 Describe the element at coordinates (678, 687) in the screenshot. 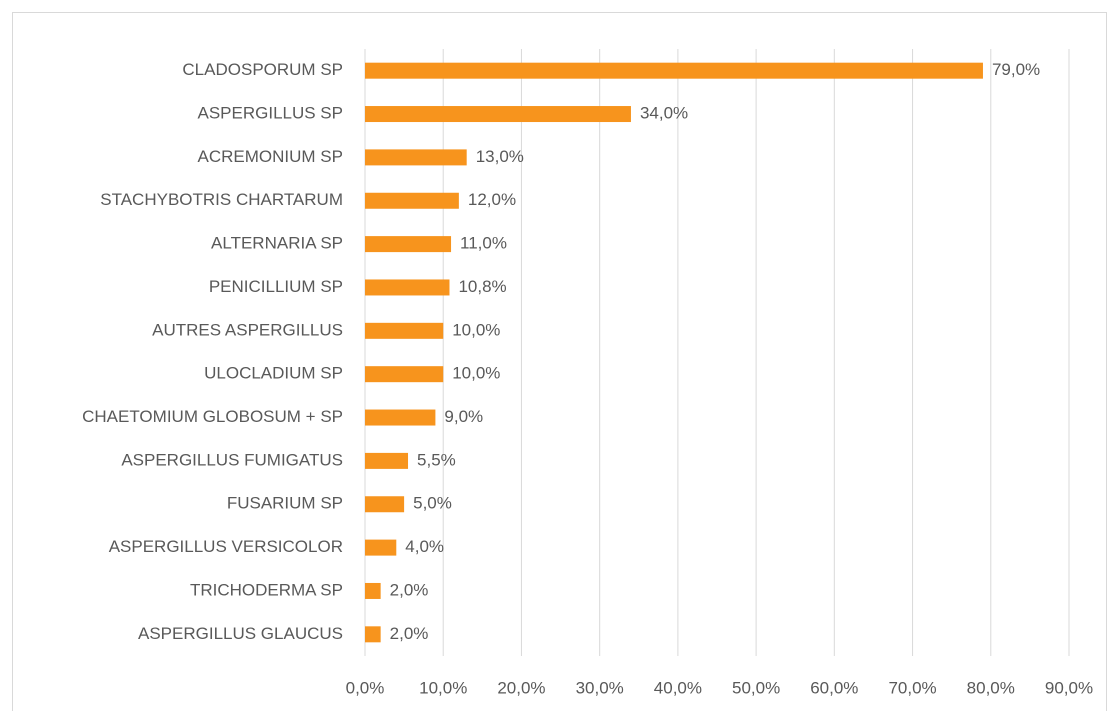

I see `x-tick-label: 40,0%` at that location.